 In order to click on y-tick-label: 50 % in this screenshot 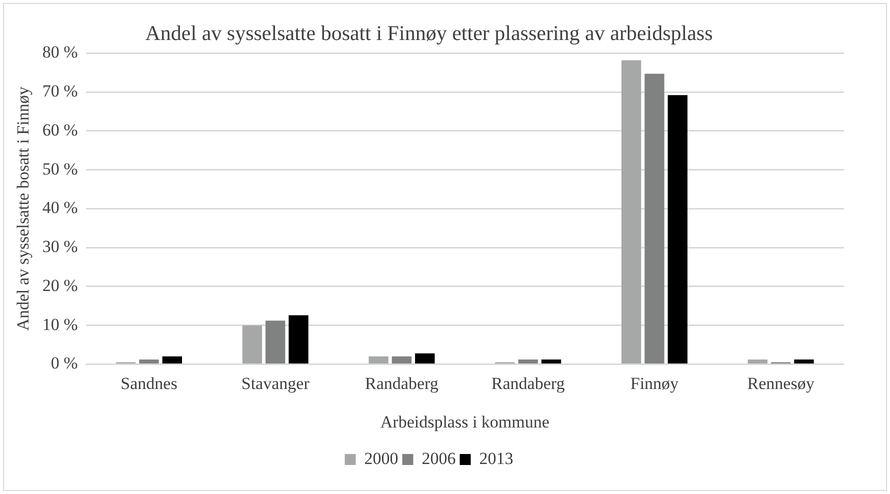, I will do `click(60, 168)`.